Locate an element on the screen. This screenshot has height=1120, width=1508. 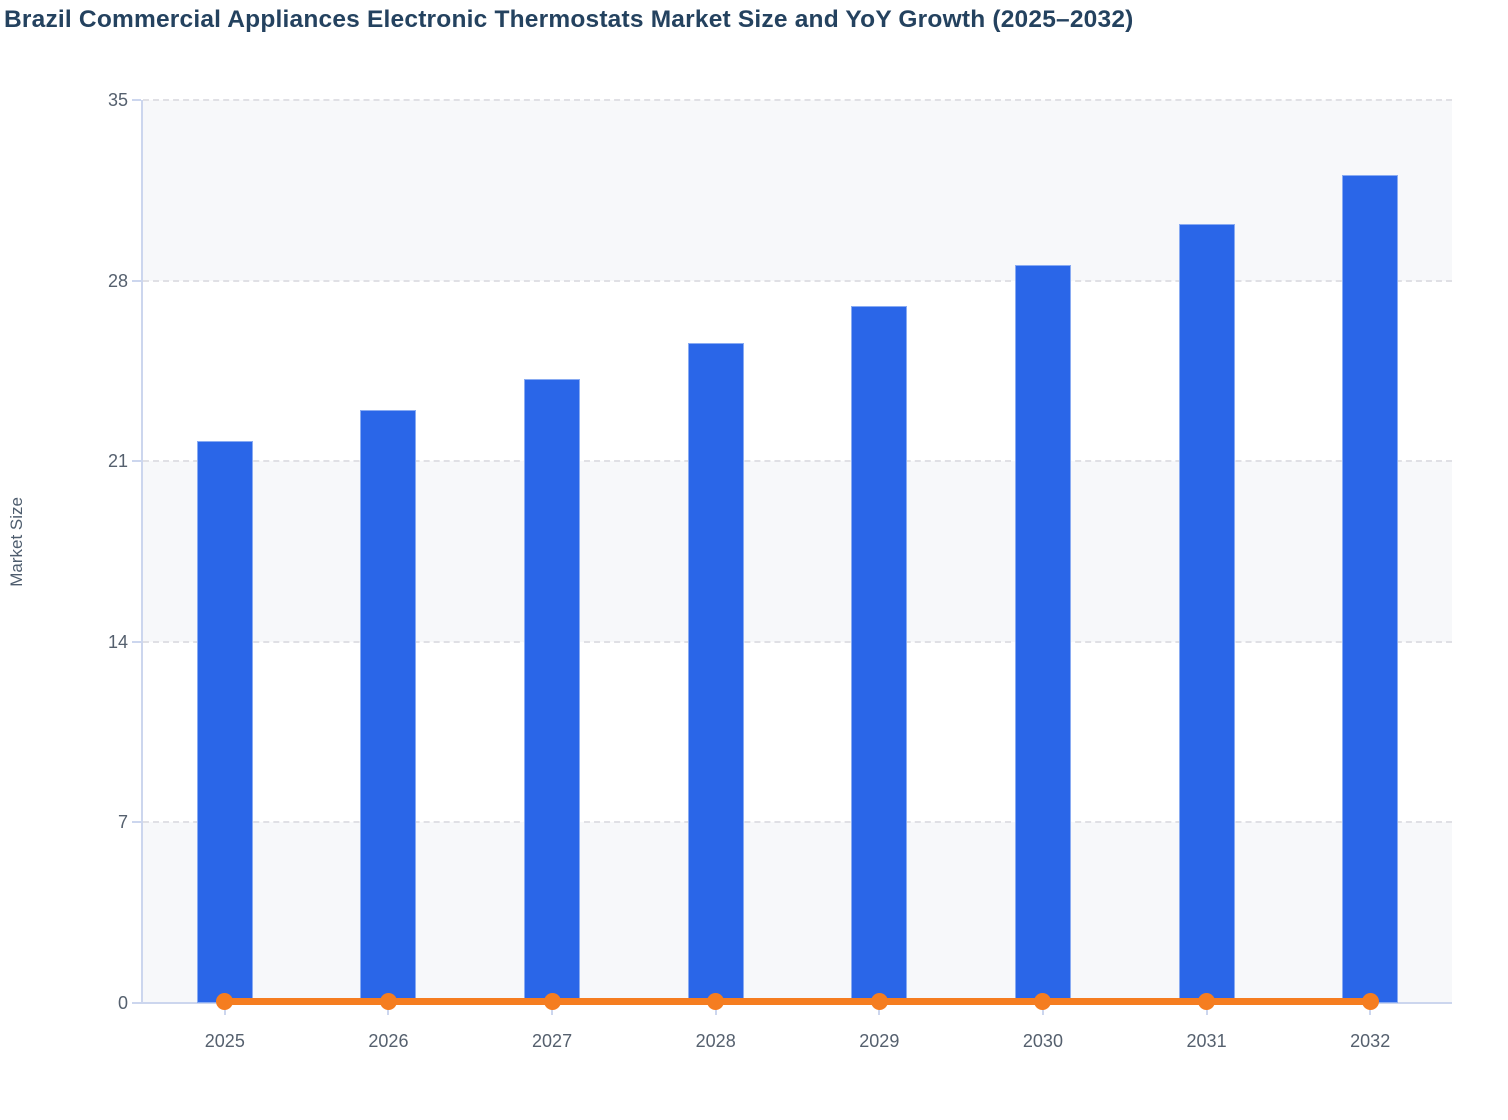
x-tick-label-2032: 2032 is located at coordinates (1370, 1041).